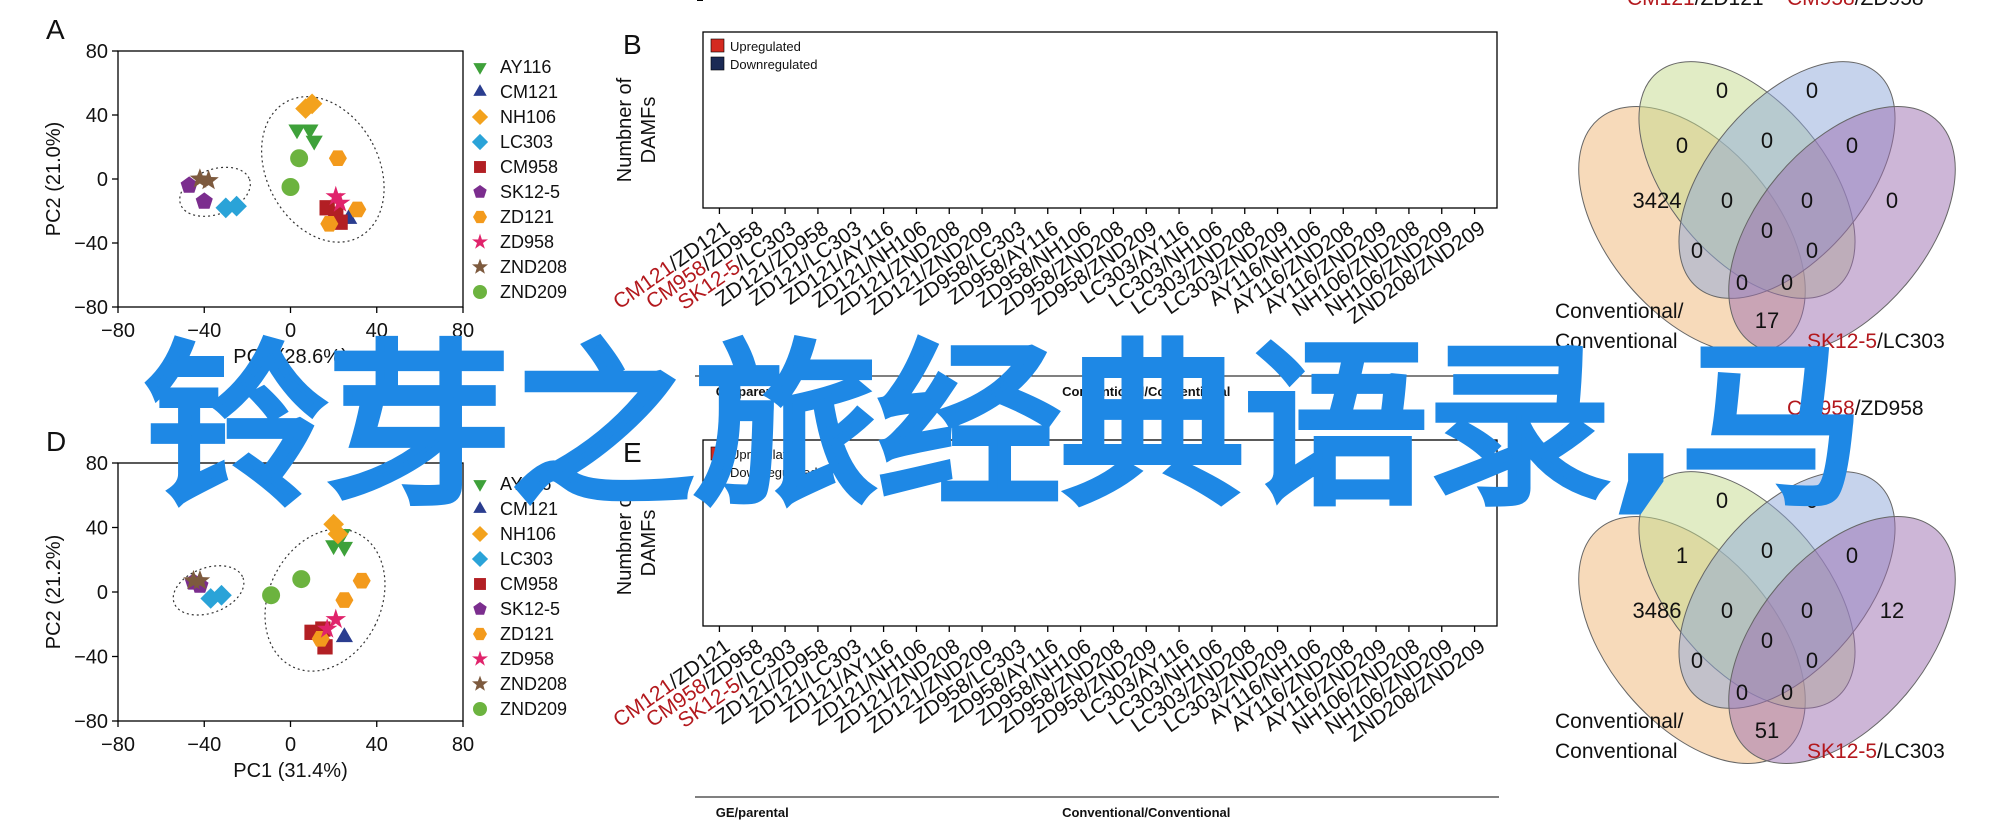  I want to click on x-tick-label: 40, so click(377, 745).